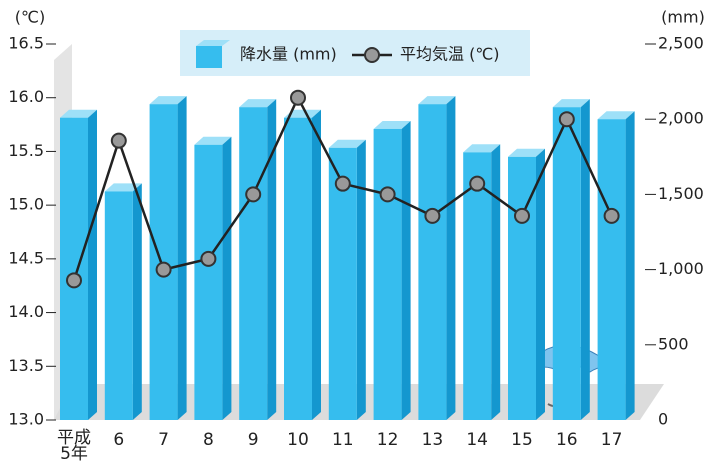 The height and width of the screenshot is (472, 707). I want to click on x-tick-label: 8, so click(208, 440).